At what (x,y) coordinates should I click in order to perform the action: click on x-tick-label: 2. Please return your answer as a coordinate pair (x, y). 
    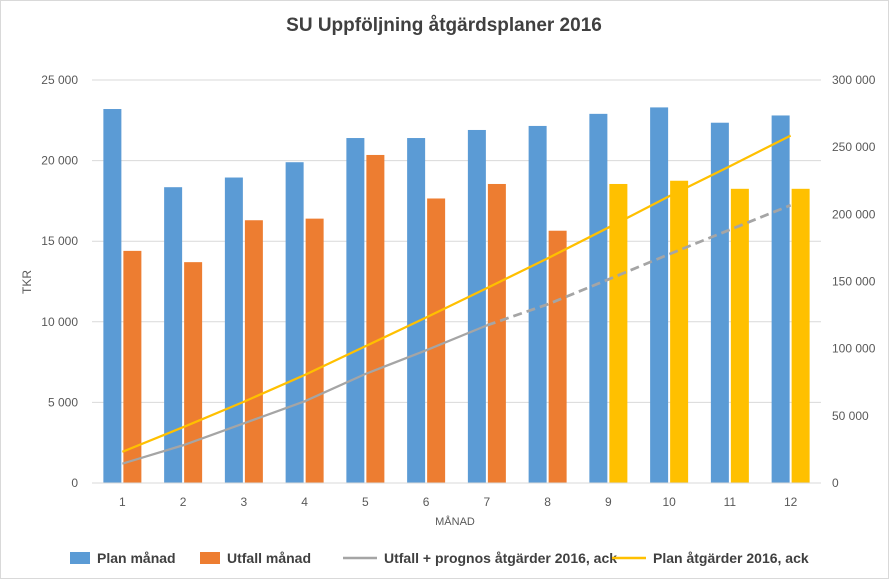
    Looking at the image, I should click on (183, 502).